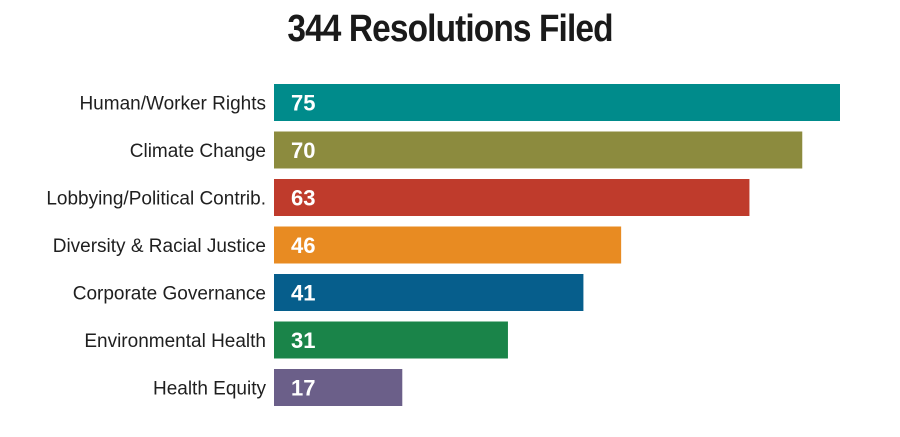 Image resolution: width=900 pixels, height=437 pixels. I want to click on category-label: Corporate Governance, so click(169, 294).